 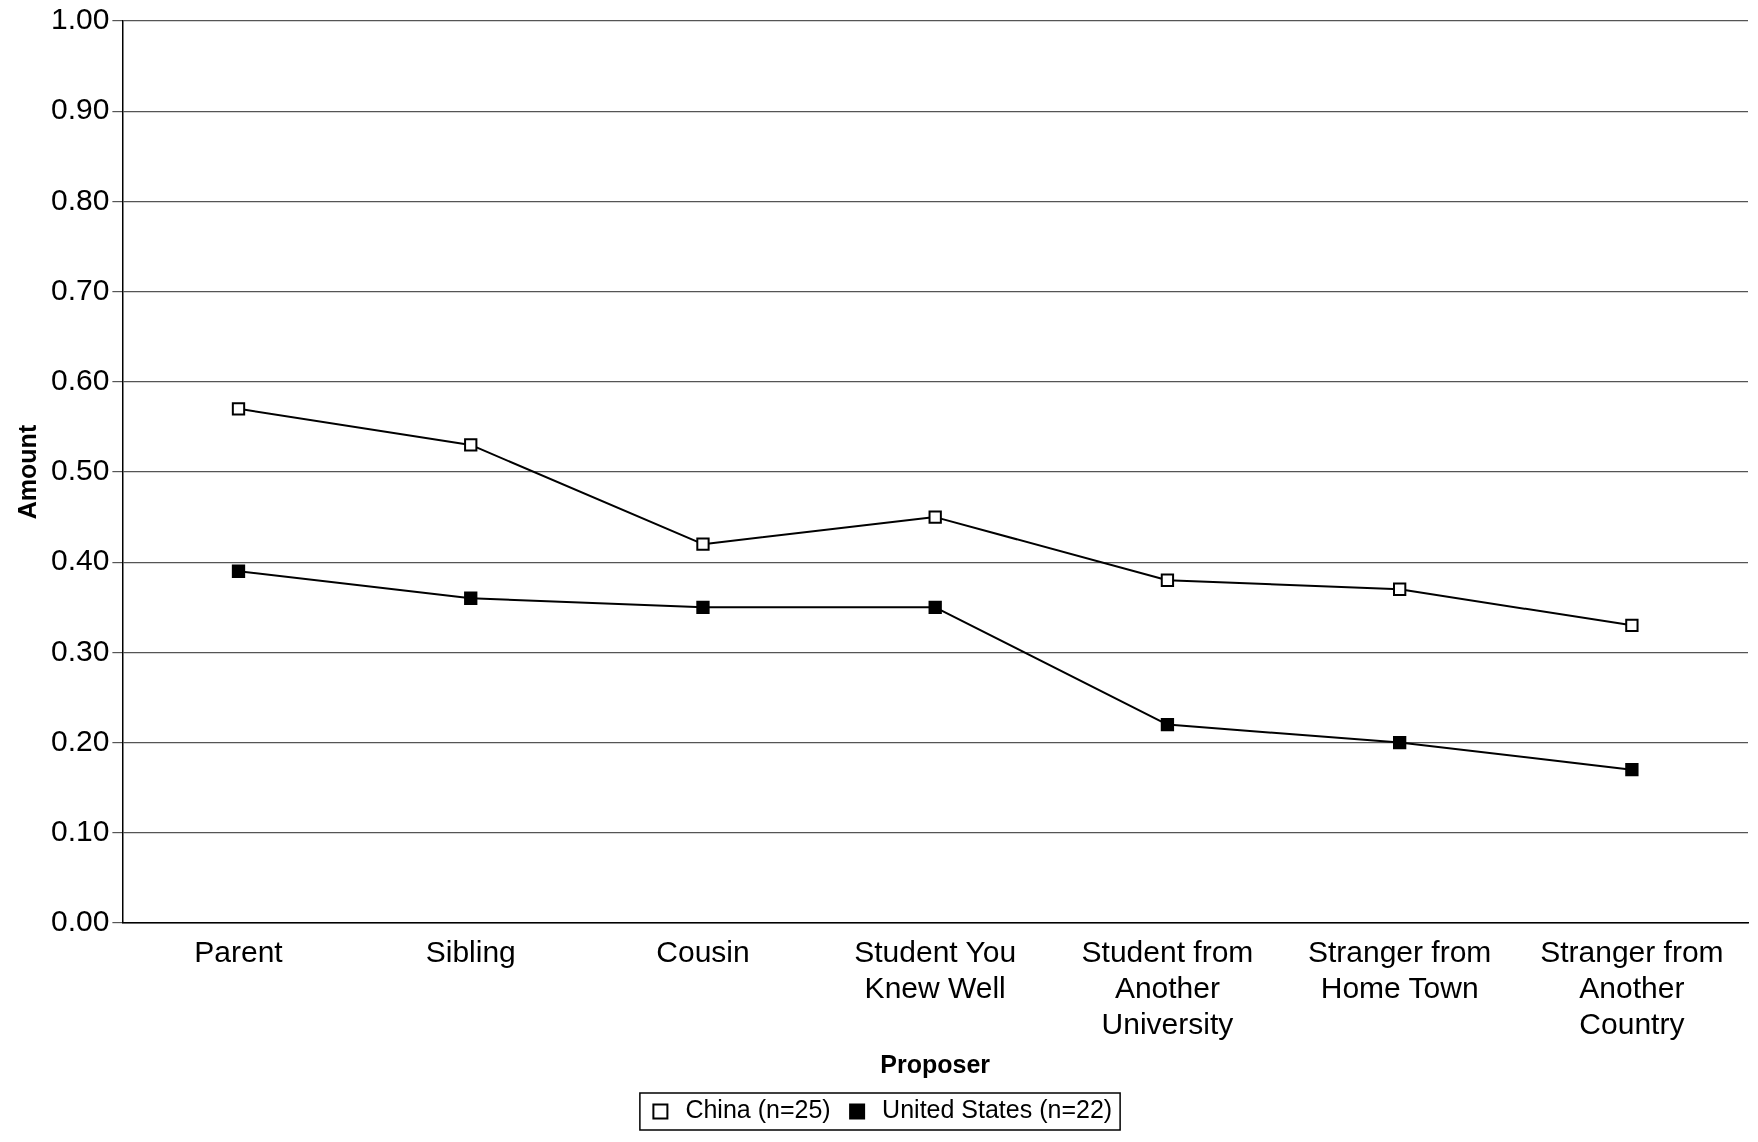 What do you see at coordinates (935, 1063) in the screenshot?
I see `x-axis-title: Proposer` at bounding box center [935, 1063].